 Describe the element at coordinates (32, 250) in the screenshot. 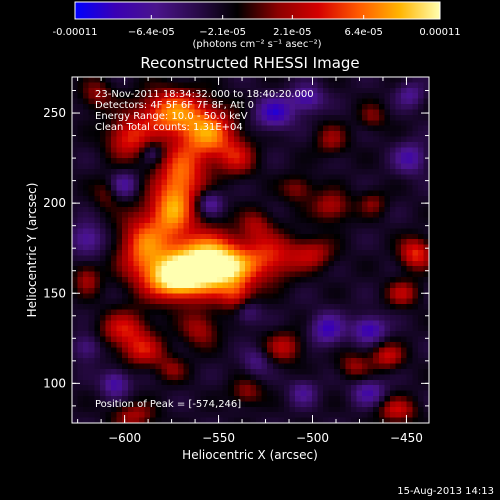

I see `y-axis-label: Heliocentric Y (arcsec)` at that location.